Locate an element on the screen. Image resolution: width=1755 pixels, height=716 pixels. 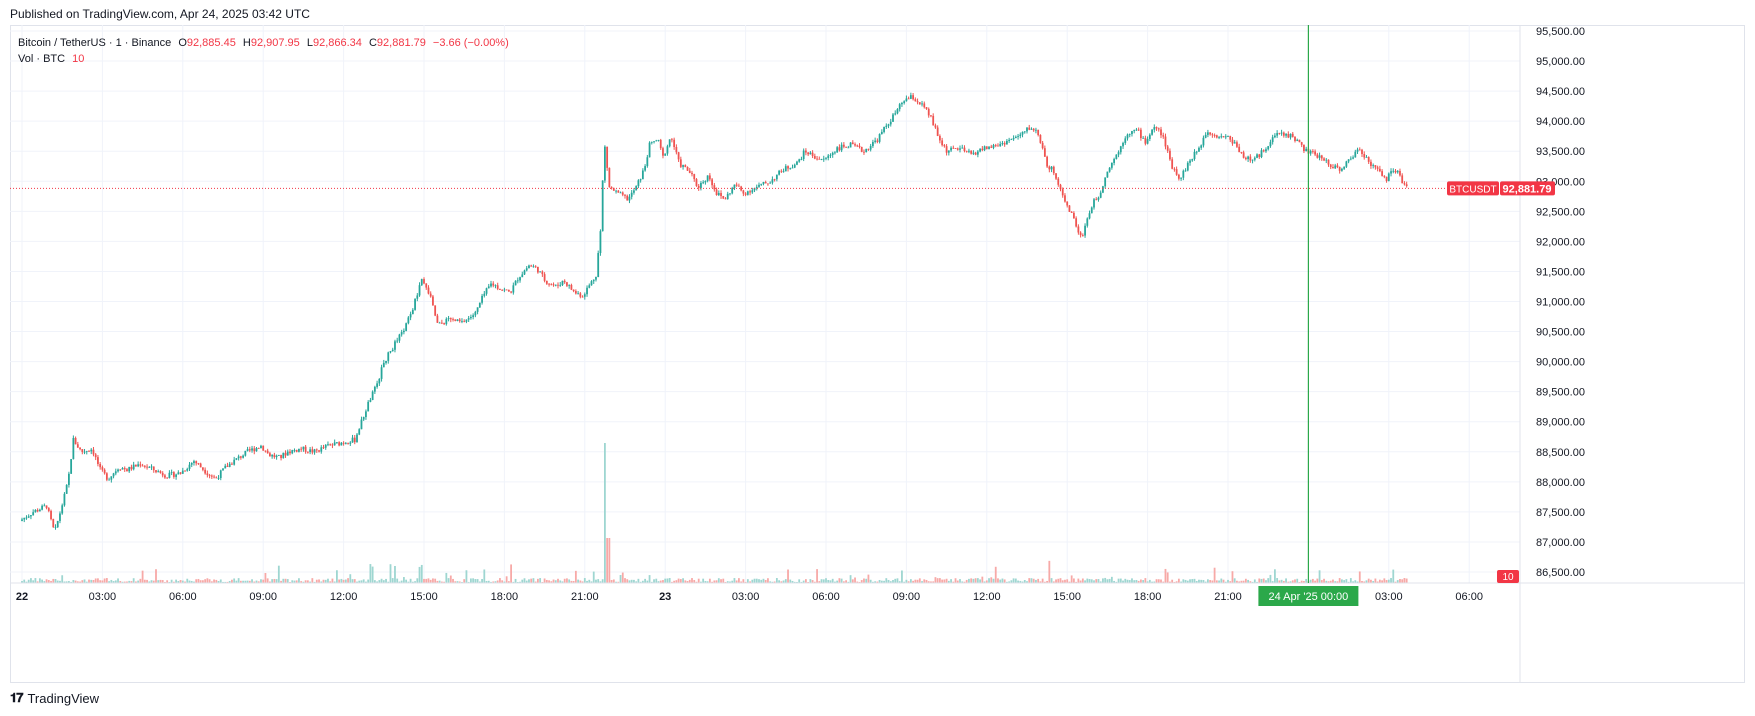
tradingview-logo: 𝟏𝟕 TradingView is located at coordinates (54, 698).